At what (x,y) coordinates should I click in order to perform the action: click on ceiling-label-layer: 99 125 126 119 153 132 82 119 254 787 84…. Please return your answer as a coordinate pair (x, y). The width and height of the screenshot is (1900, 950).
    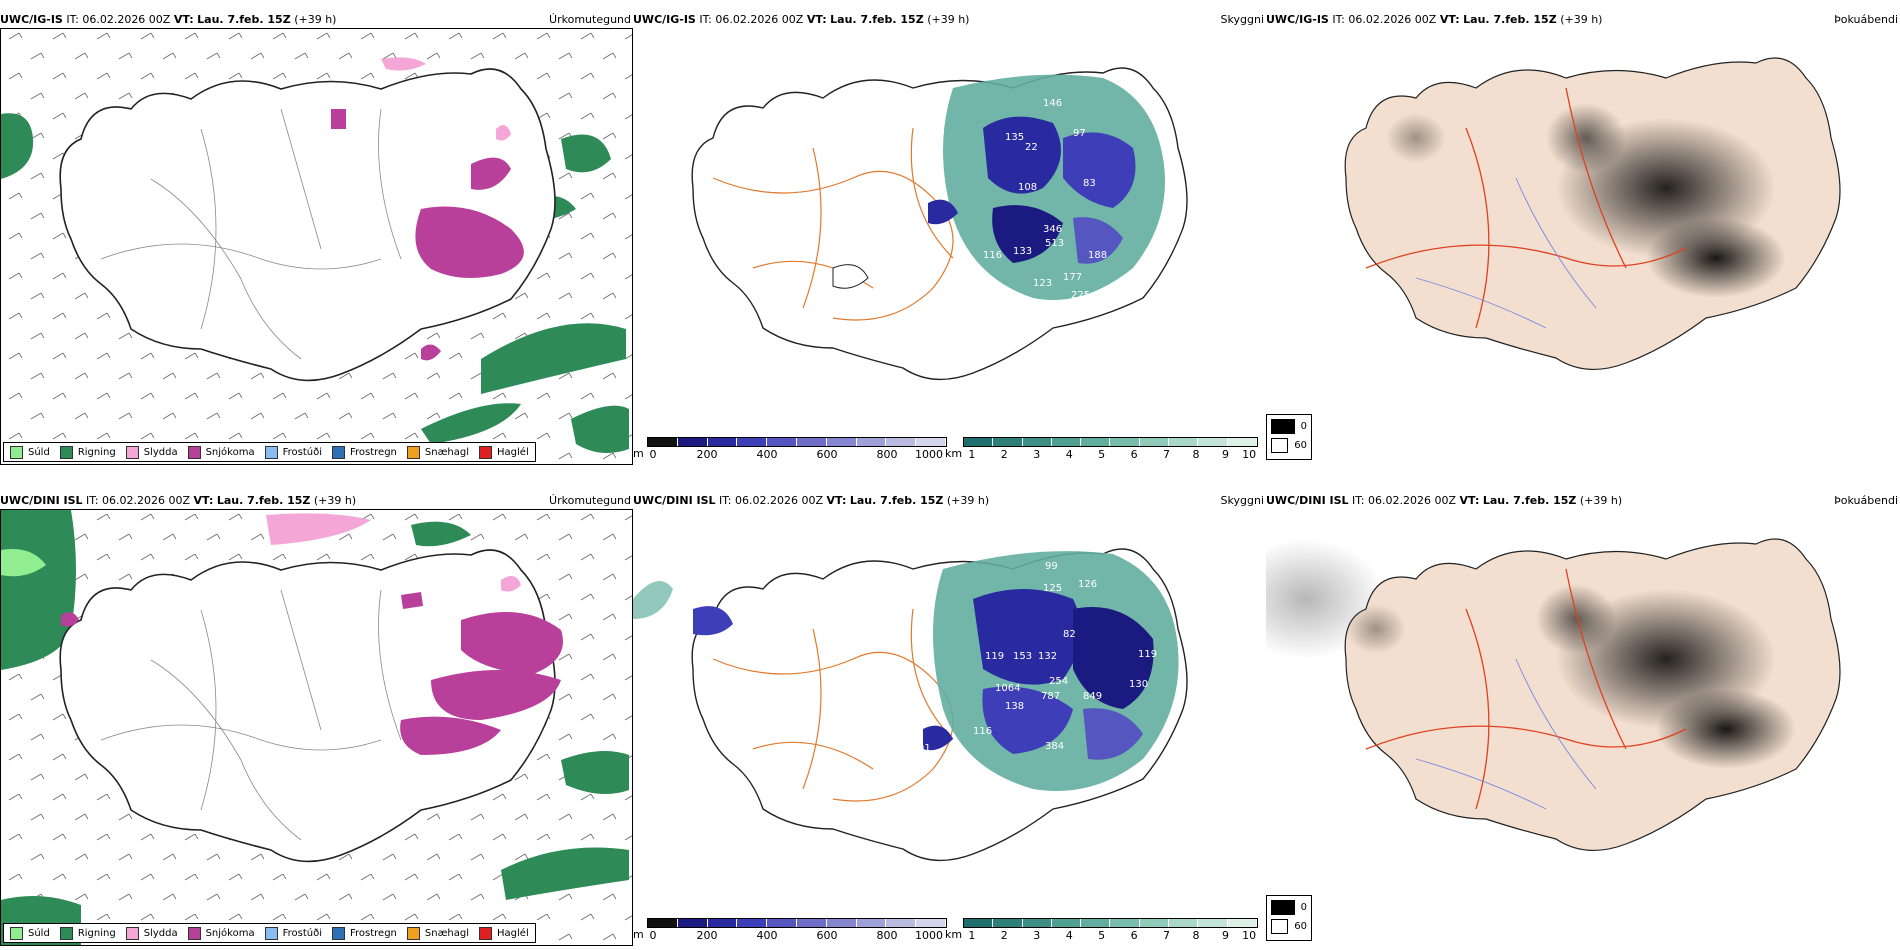
    Looking at the image, I should click on (1037, 657).